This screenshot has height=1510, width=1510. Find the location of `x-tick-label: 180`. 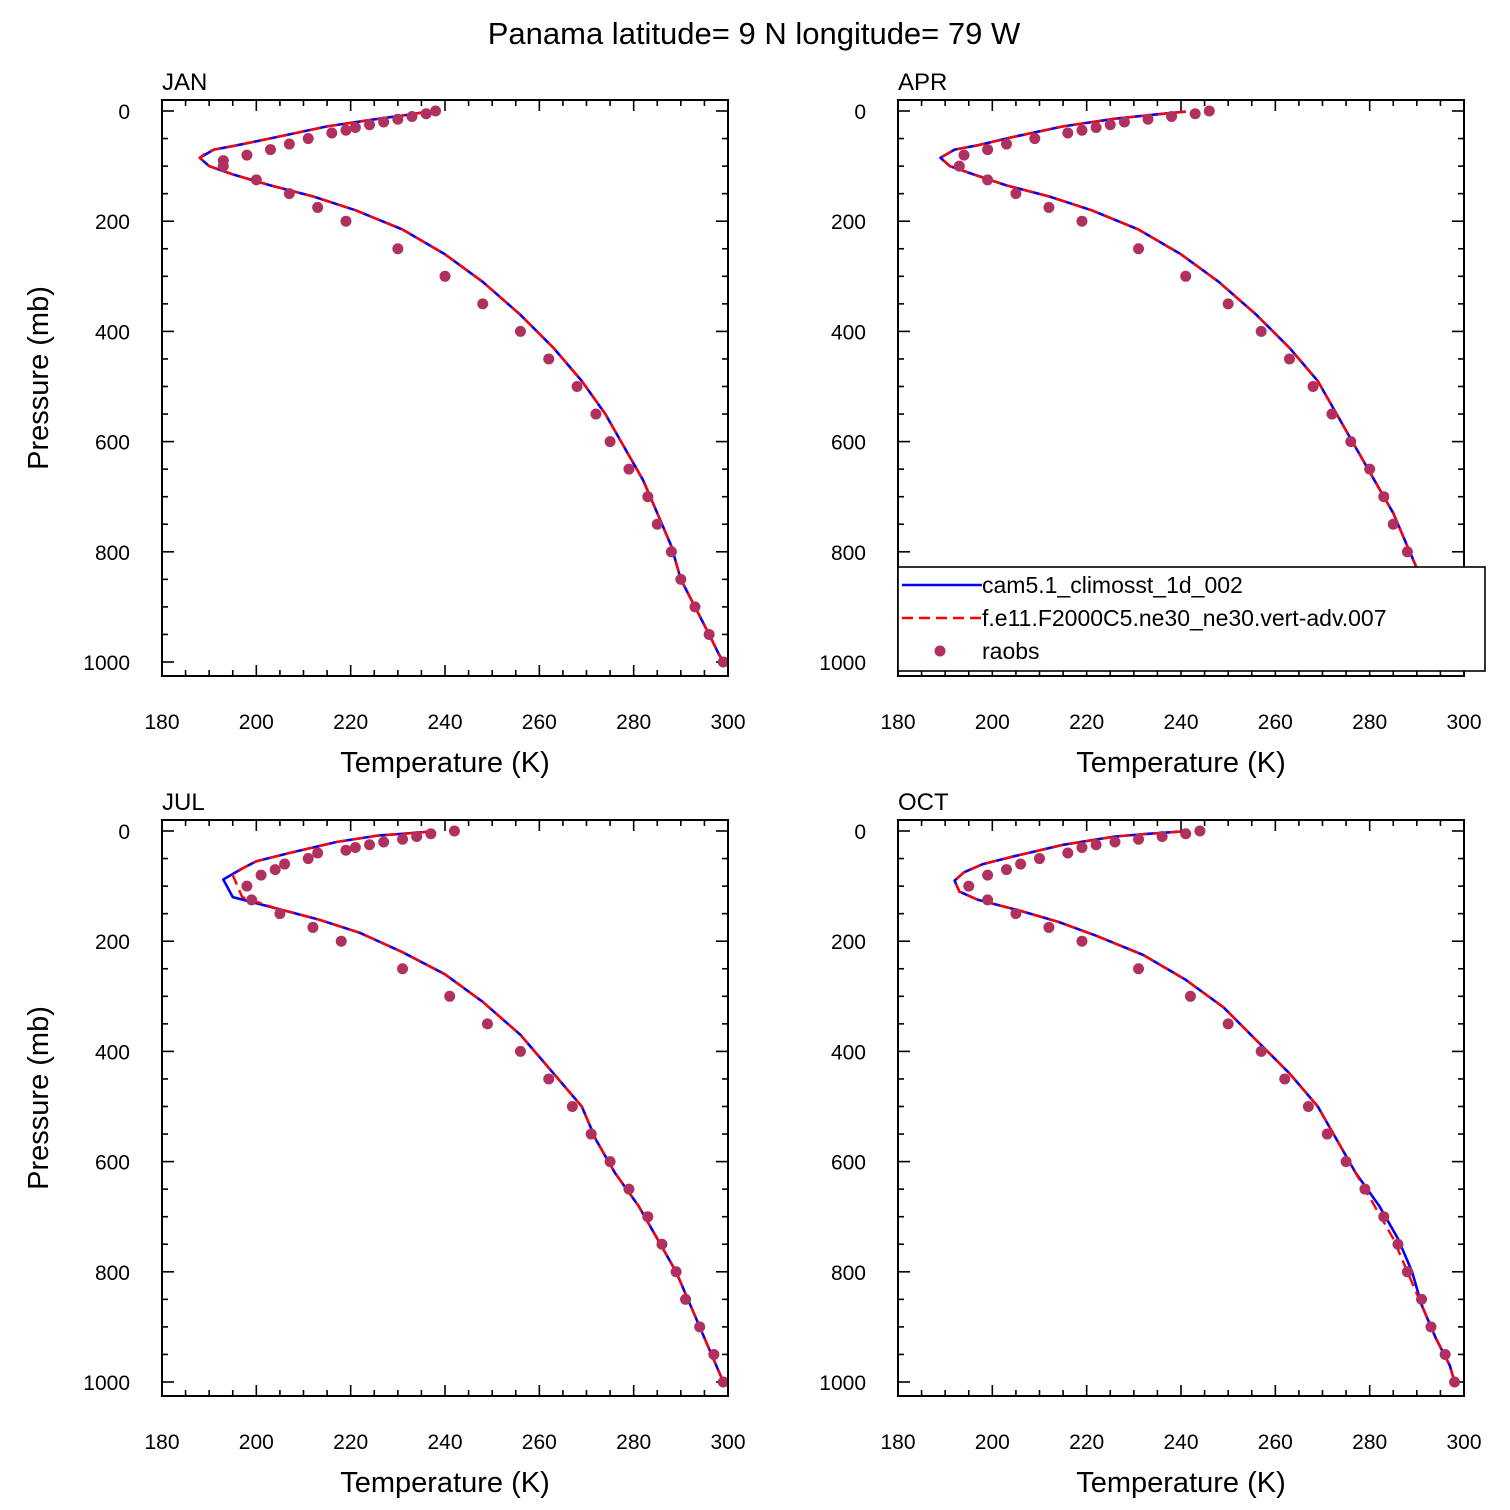

x-tick-label: 180 is located at coordinates (161, 1442).